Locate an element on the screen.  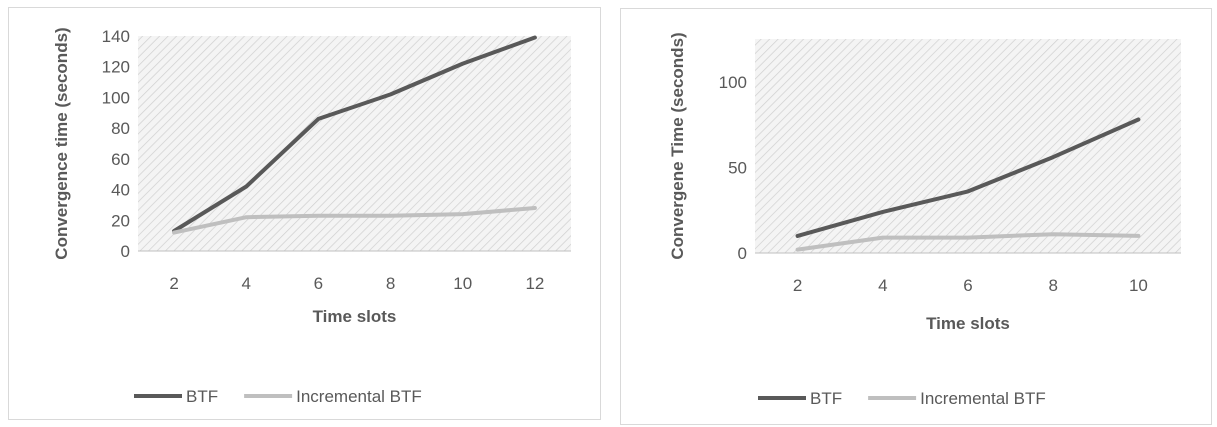
y-tick-label: 40 is located at coordinates (120, 190).